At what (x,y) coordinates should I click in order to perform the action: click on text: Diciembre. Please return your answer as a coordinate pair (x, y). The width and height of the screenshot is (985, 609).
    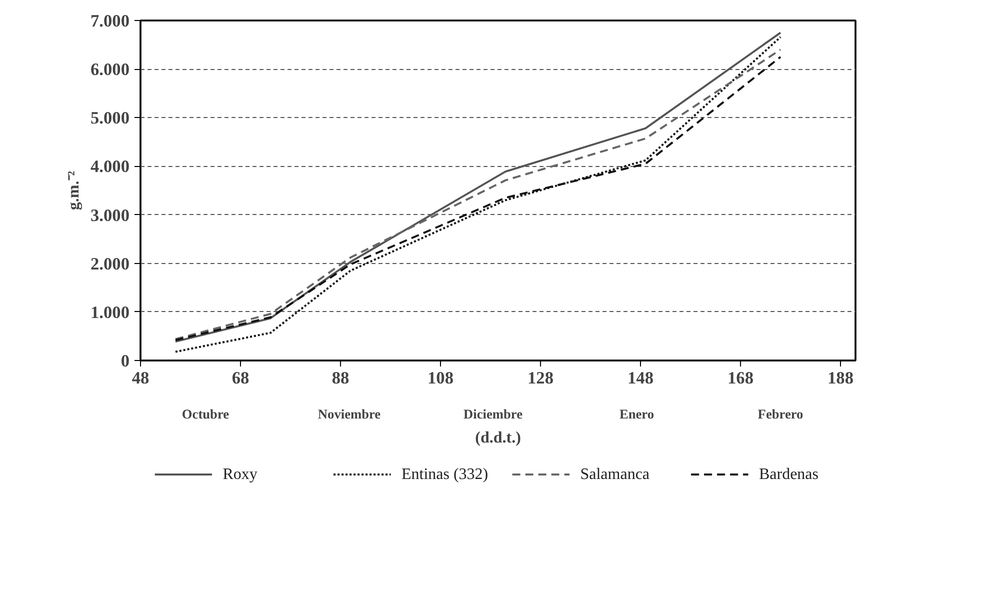
    Looking at the image, I should click on (493, 414).